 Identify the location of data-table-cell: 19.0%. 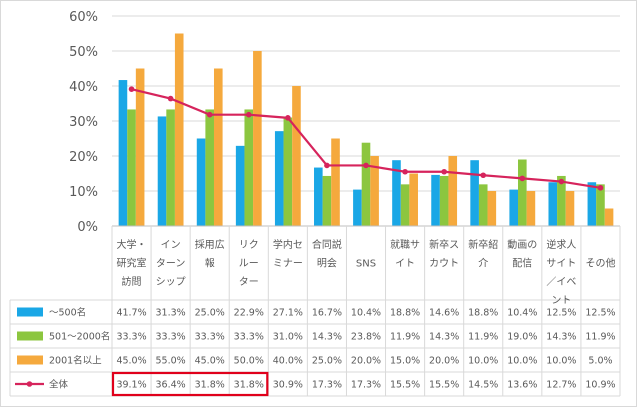
(522, 337).